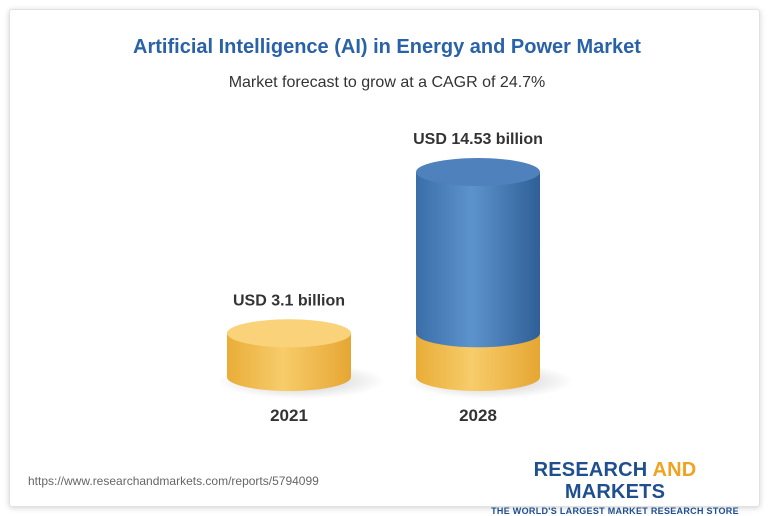 The image size is (774, 516). I want to click on value-label-2028: USD 14.53 billion, so click(478, 139).